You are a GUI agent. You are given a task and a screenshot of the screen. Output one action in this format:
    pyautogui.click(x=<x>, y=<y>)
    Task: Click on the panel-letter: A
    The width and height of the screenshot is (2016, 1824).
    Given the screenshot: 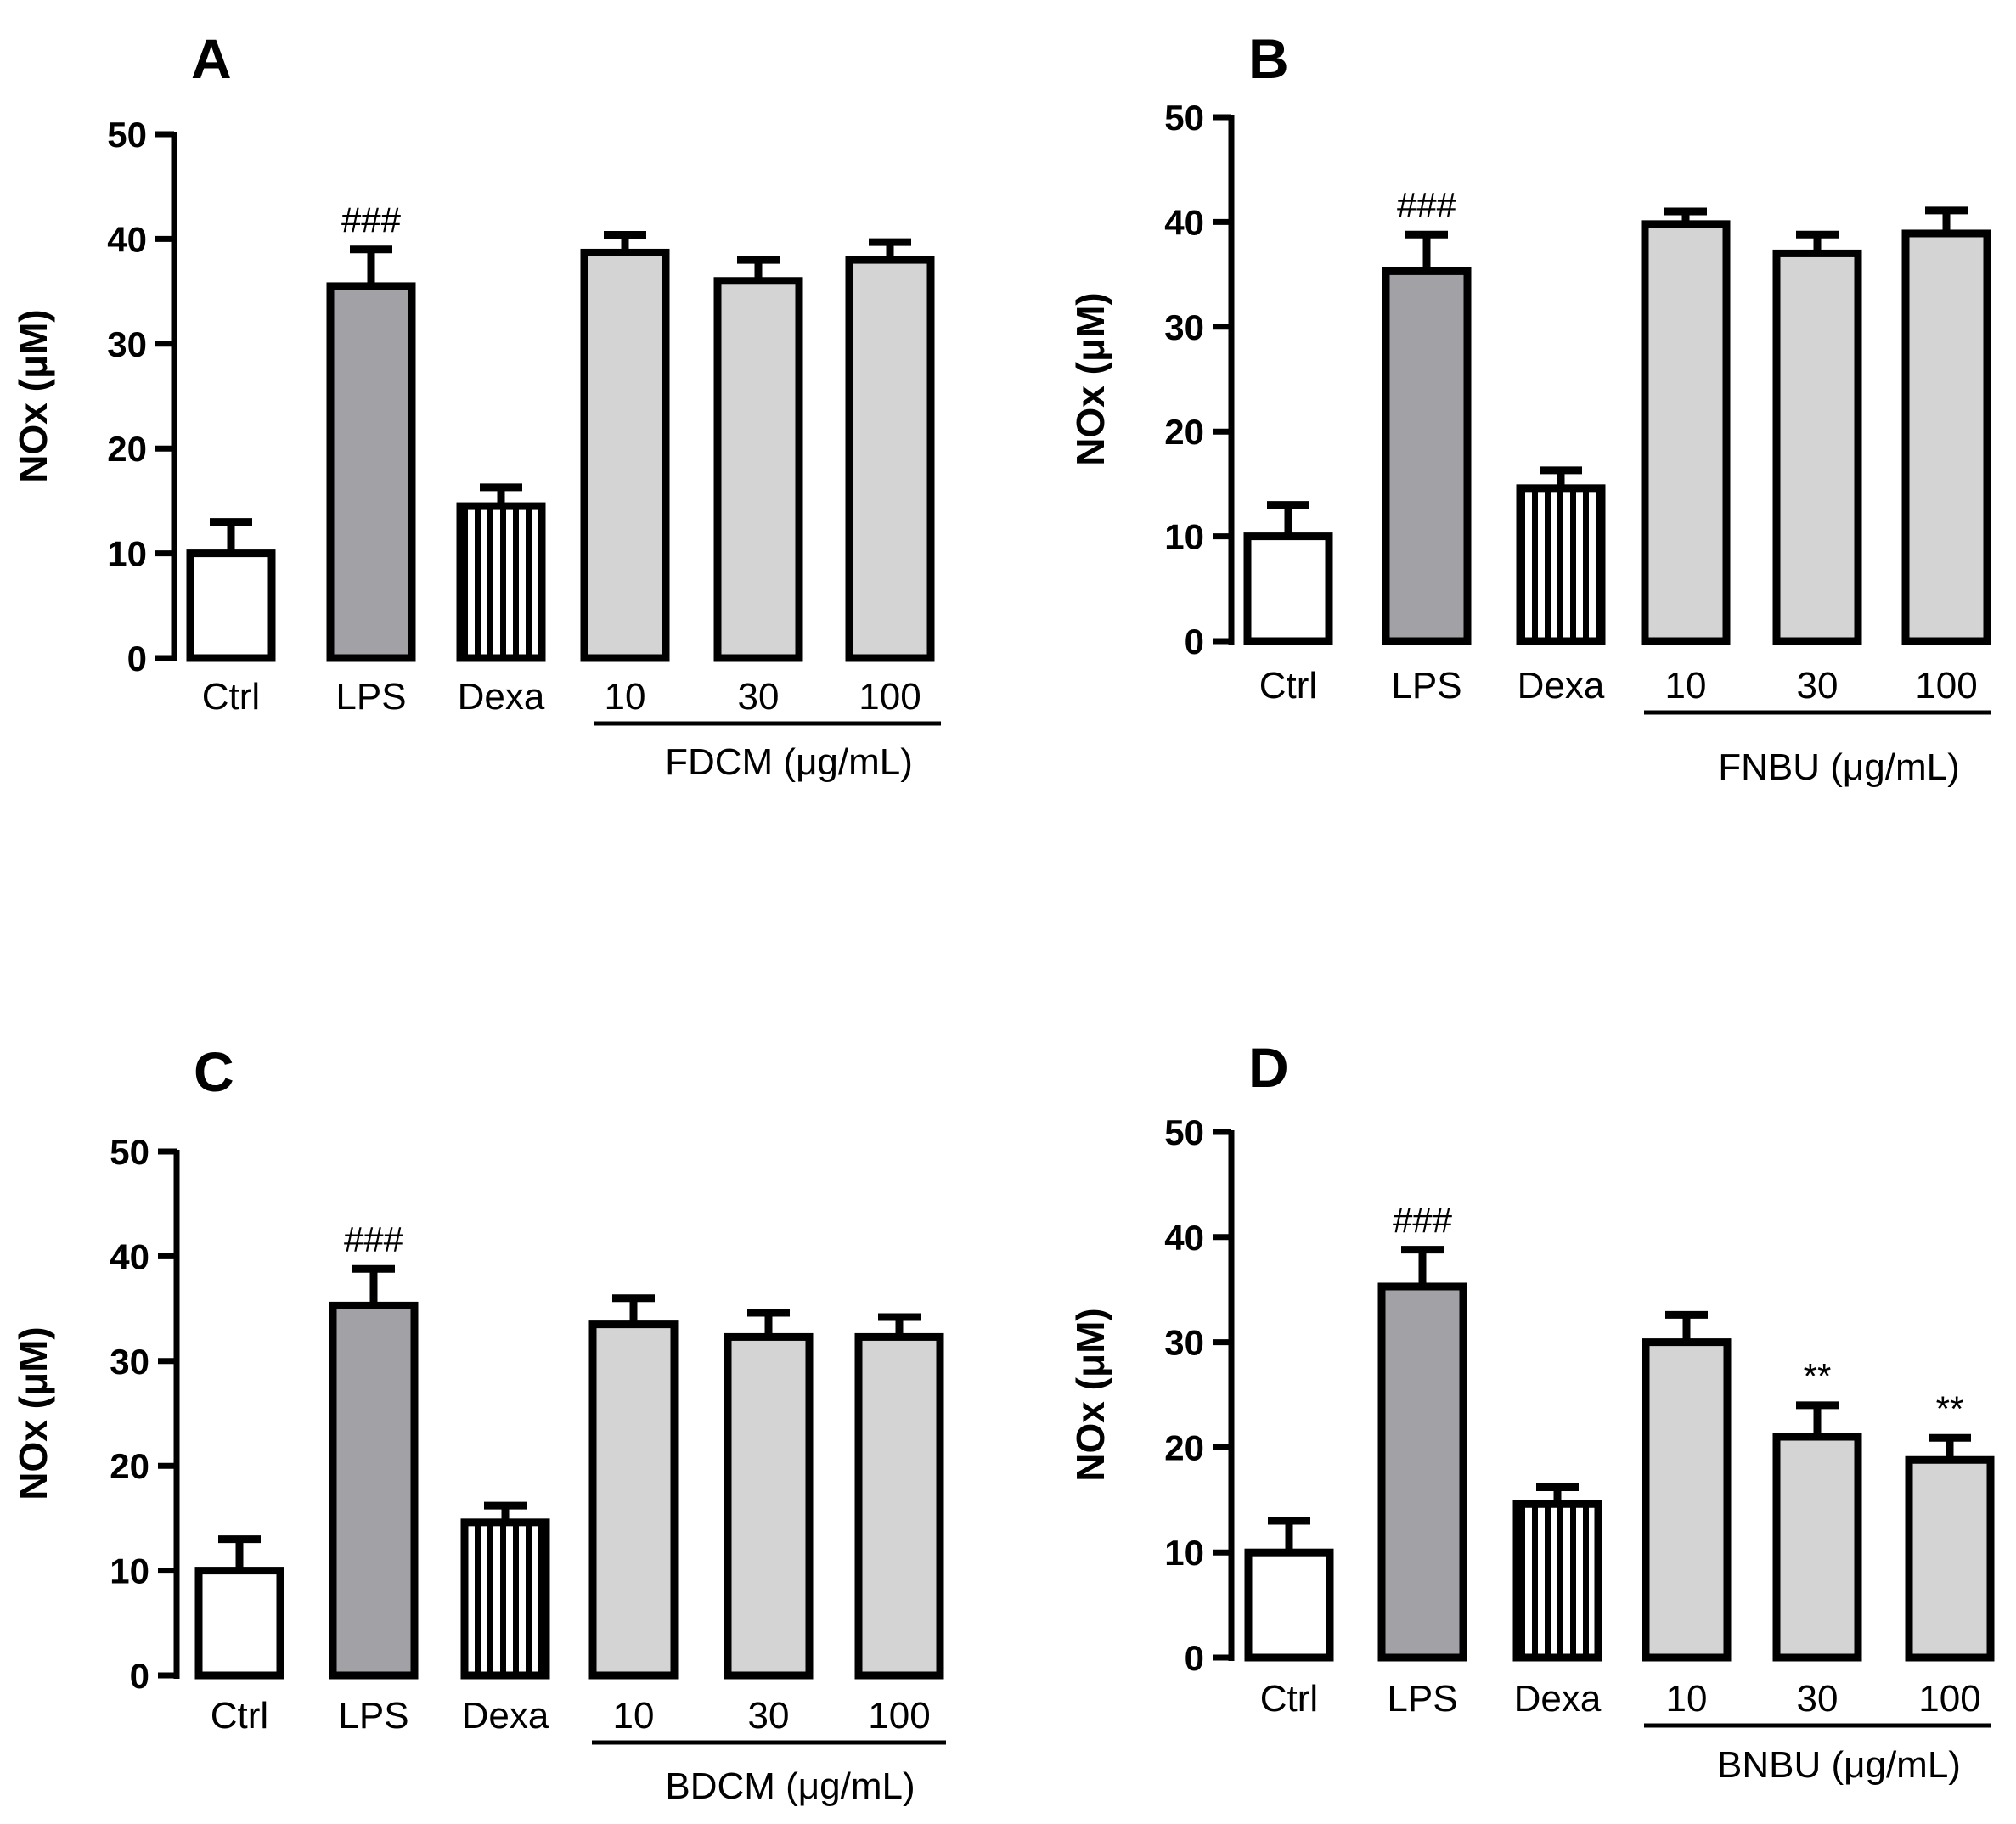 What is the action you would take?
    pyautogui.click(x=211, y=58)
    